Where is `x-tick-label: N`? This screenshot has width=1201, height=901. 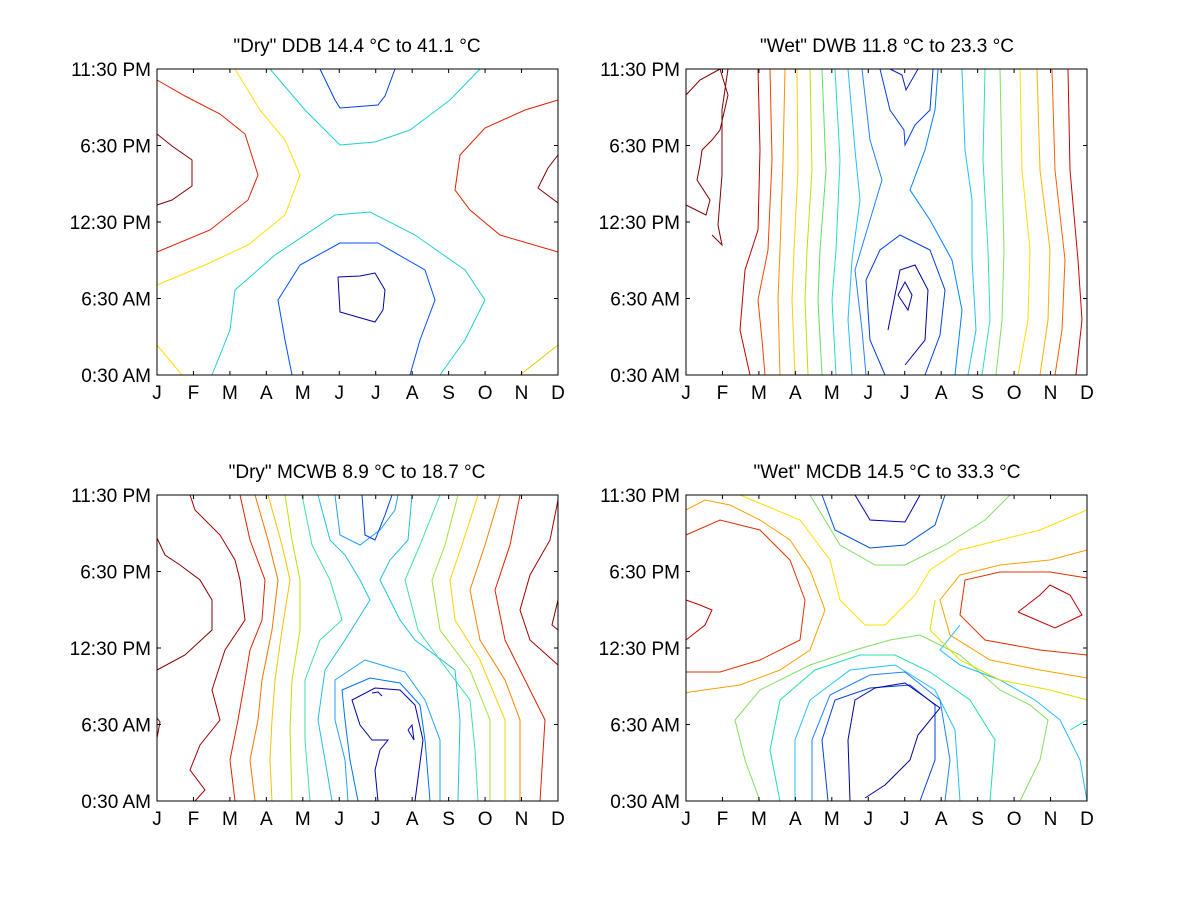
x-tick-label: N is located at coordinates (522, 819).